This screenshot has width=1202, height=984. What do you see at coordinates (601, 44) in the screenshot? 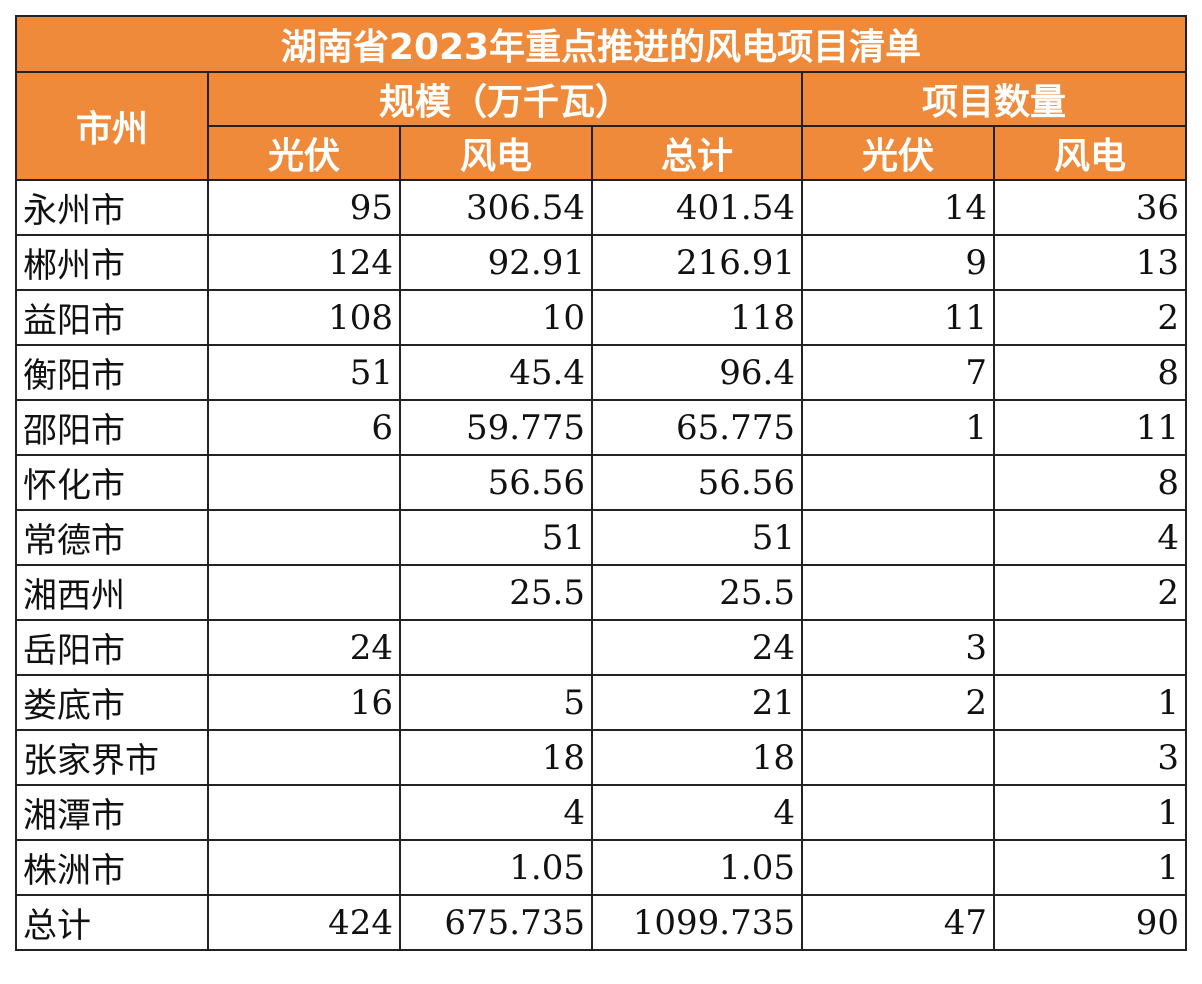
I see `table-title: 湖南省2023年重点推进的风电项目清单` at bounding box center [601, 44].